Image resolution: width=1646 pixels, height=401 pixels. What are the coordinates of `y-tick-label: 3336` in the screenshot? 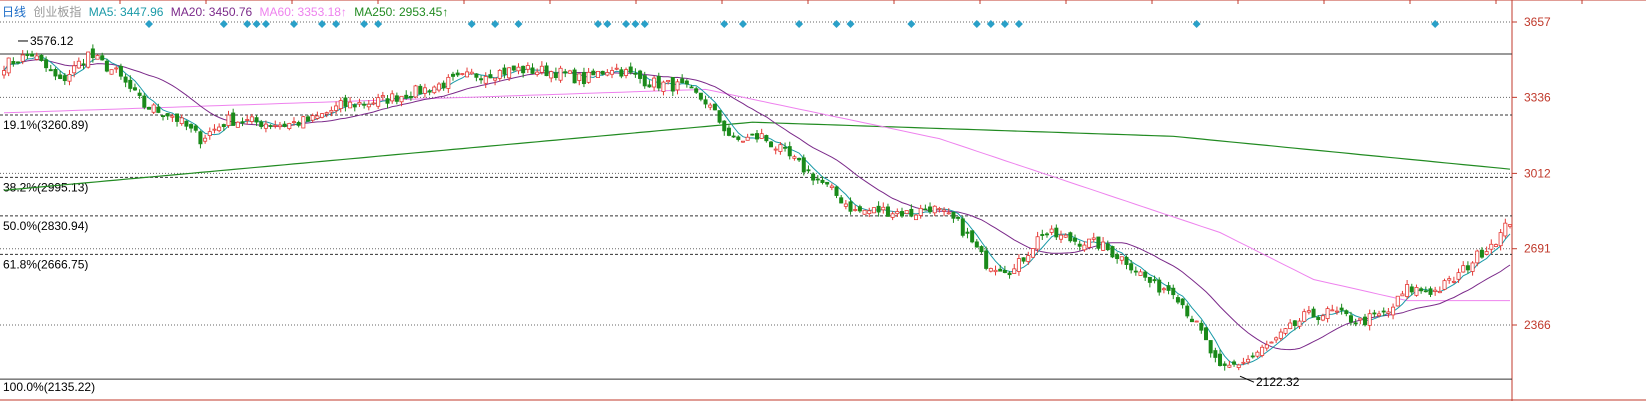 It's located at (1537, 97).